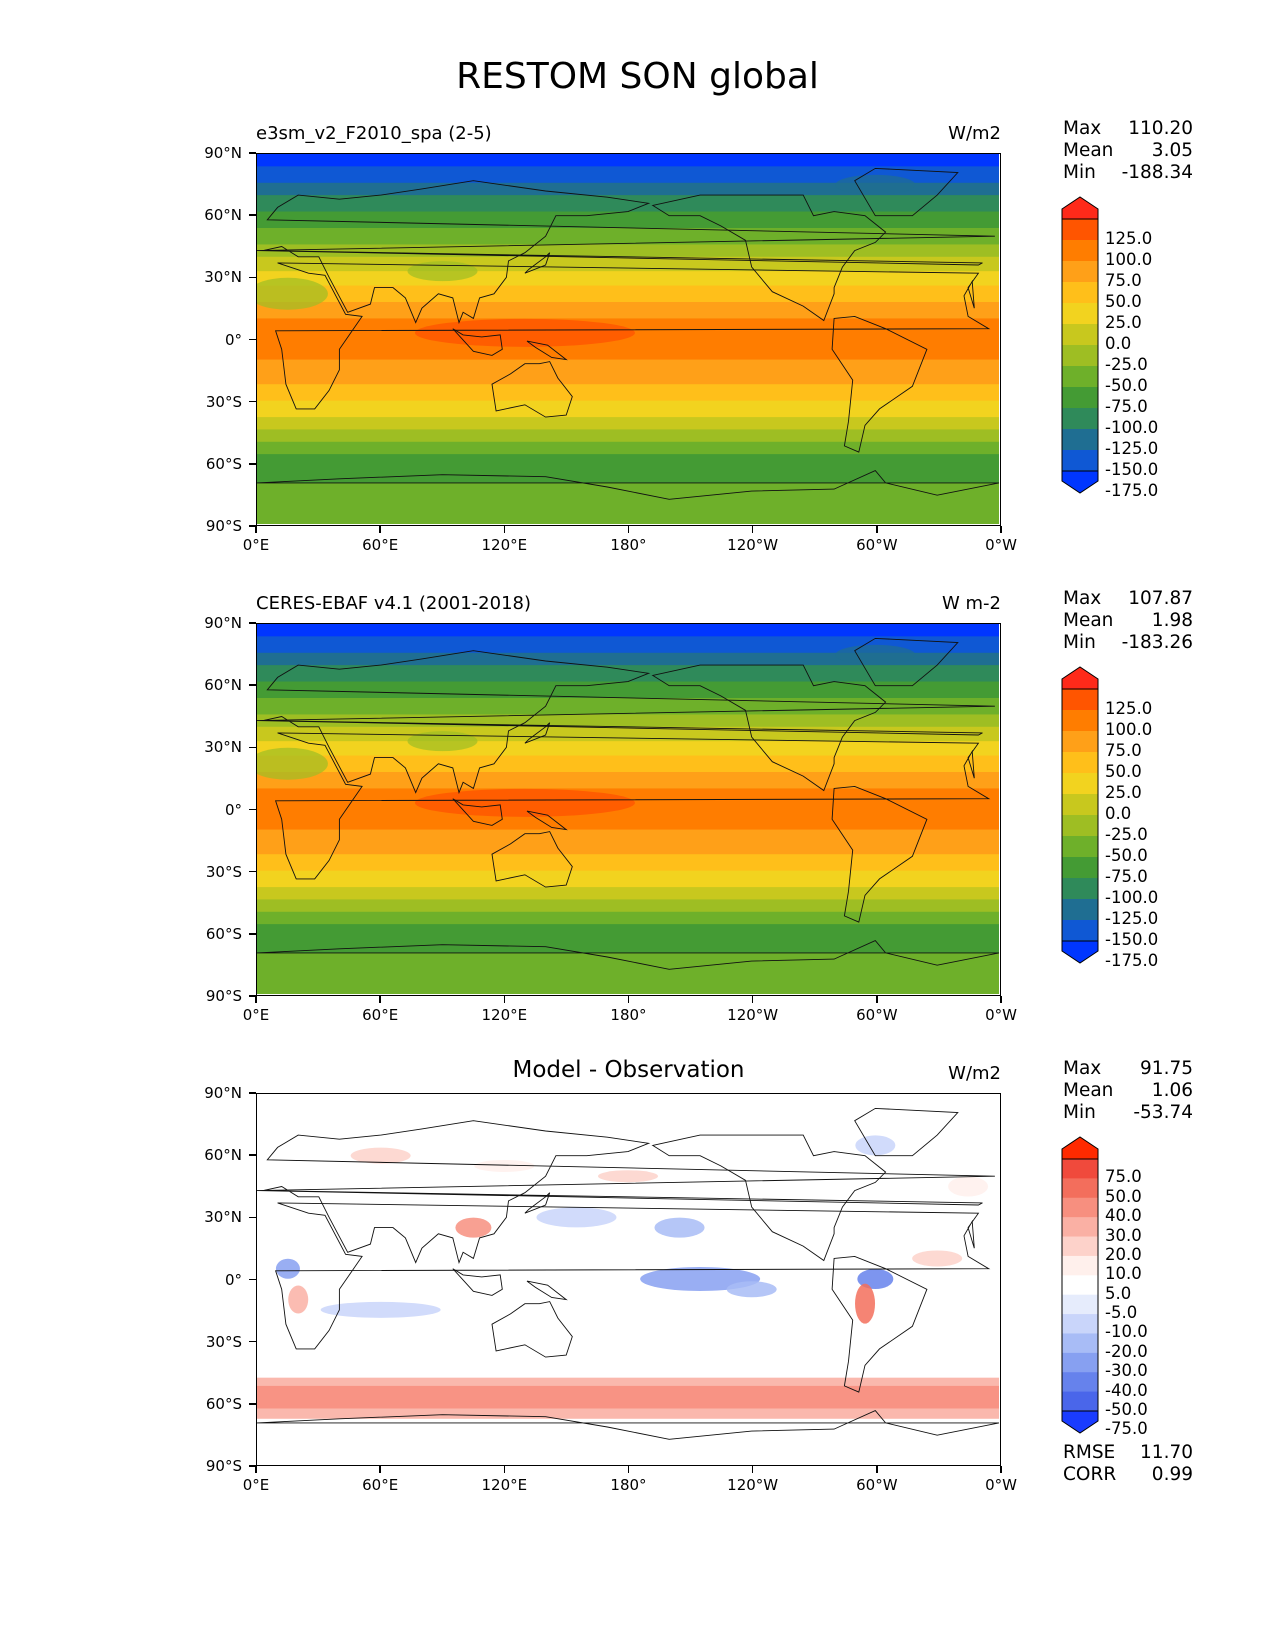  What do you see at coordinates (1085, 817) in the screenshot?
I see `colorbar` at bounding box center [1085, 817].